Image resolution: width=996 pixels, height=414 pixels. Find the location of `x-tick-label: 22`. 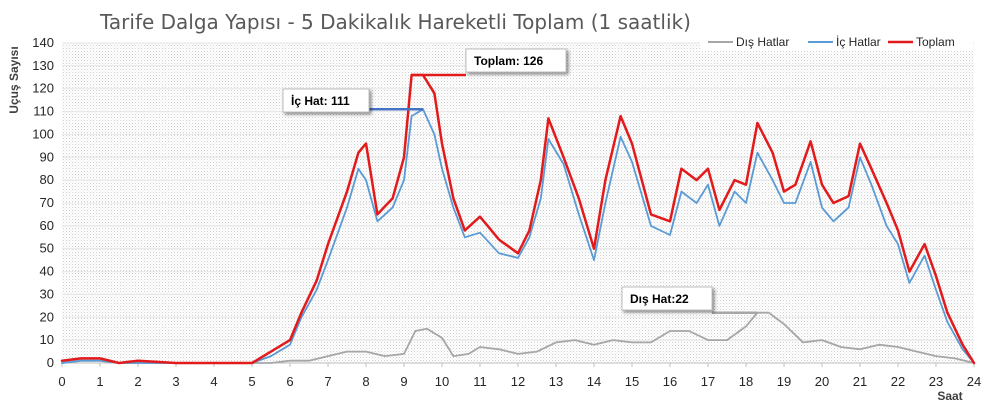

x-tick-label: 22 is located at coordinates (898, 381).